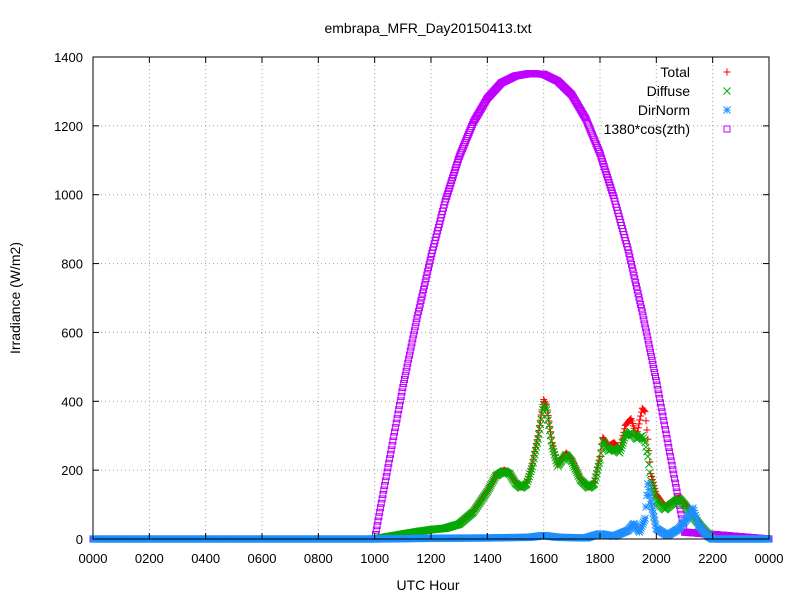 The height and width of the screenshot is (600, 800). I want to click on x-tick-label: 2000, so click(656, 558).